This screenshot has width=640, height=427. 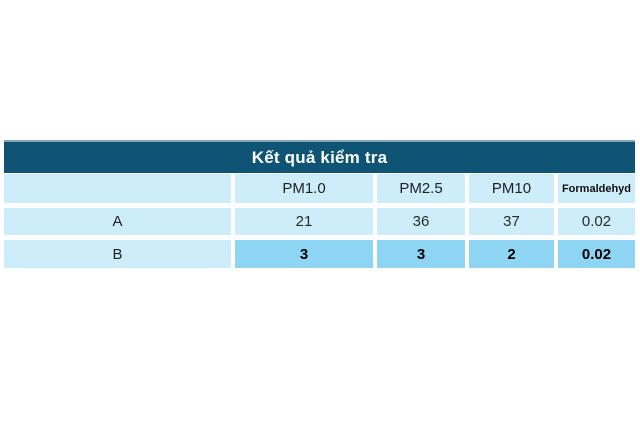 What do you see at coordinates (511, 254) in the screenshot?
I see `cell-b-pm10: 2` at bounding box center [511, 254].